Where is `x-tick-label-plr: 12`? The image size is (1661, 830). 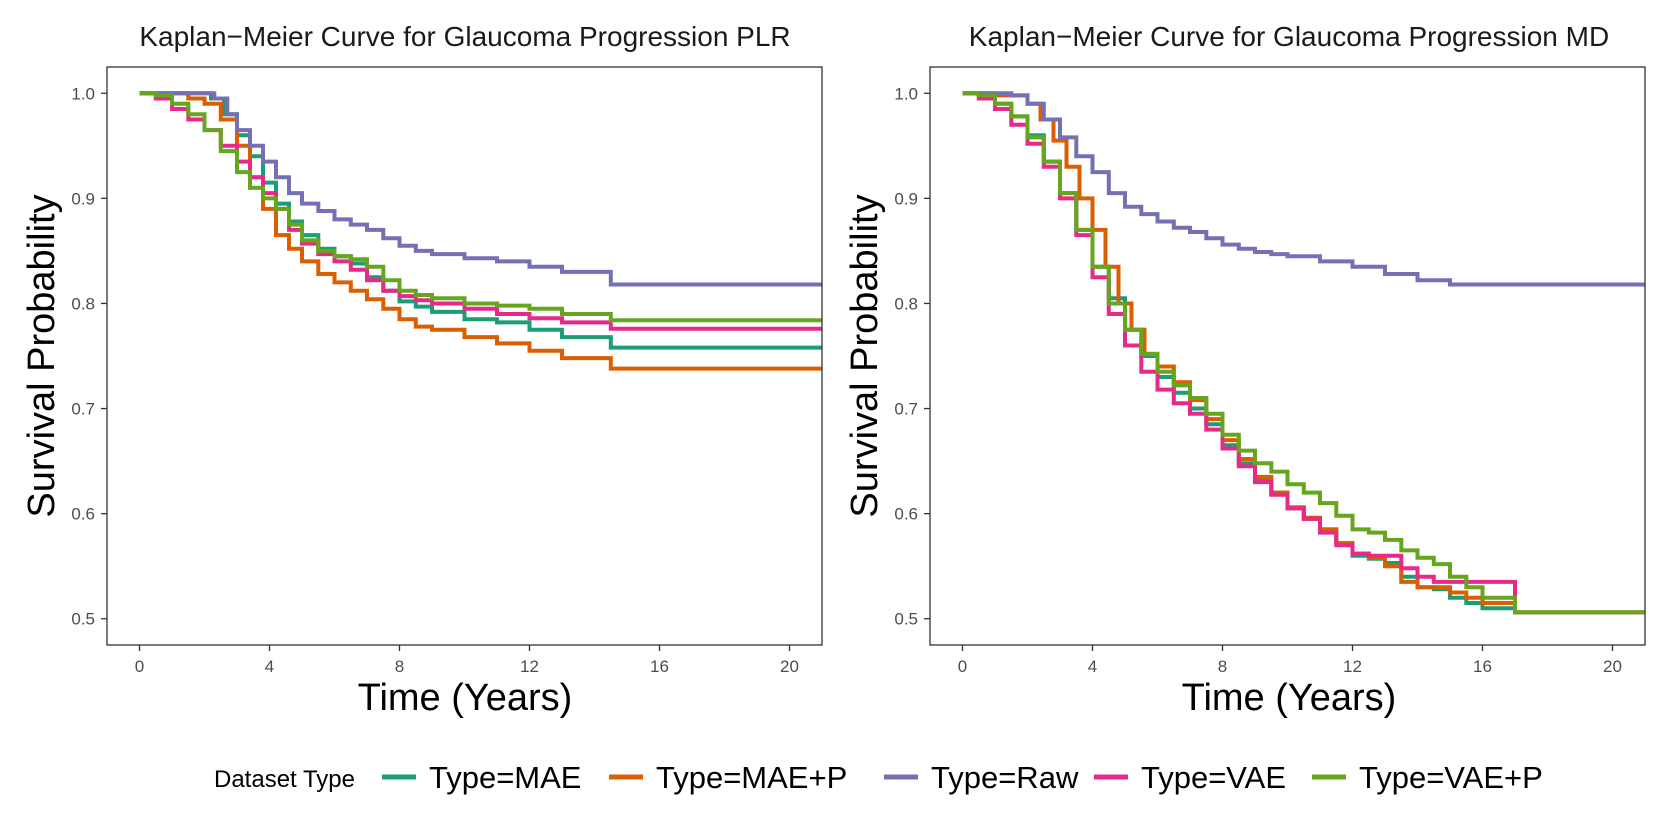 x-tick-label-plr: 12 is located at coordinates (529, 666).